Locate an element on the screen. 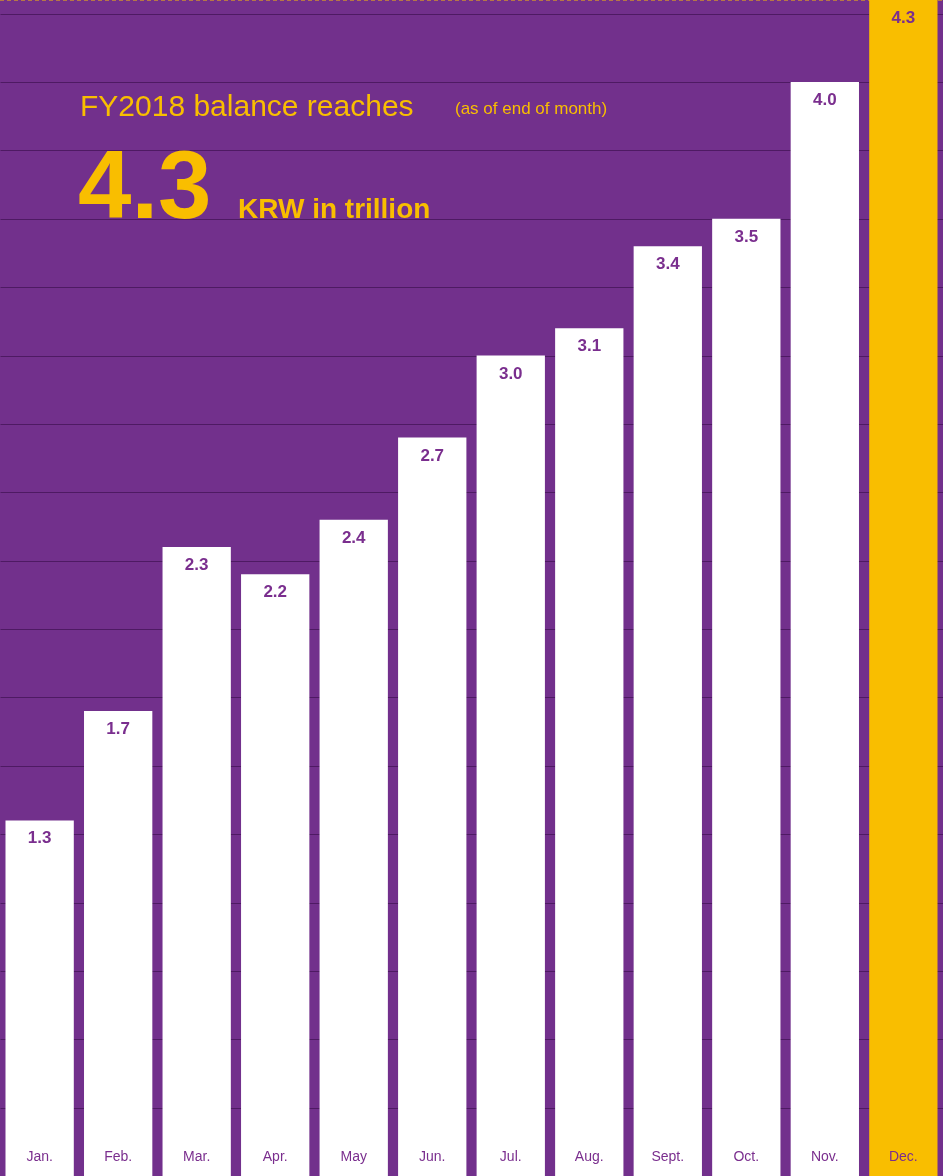 The width and height of the screenshot is (943, 1176). data-label: 1.7 is located at coordinates (118, 729).